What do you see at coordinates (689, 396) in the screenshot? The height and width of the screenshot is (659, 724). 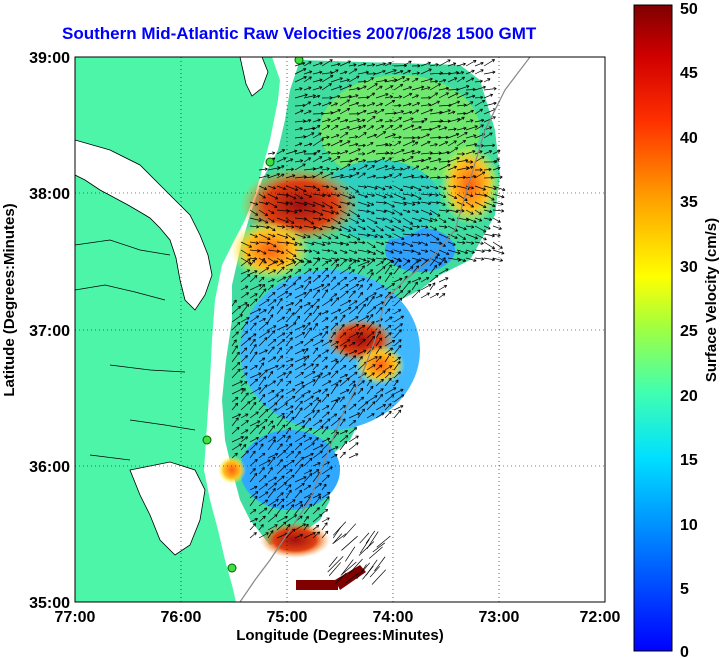 I see `colorbar-tick-label: 20` at bounding box center [689, 396].